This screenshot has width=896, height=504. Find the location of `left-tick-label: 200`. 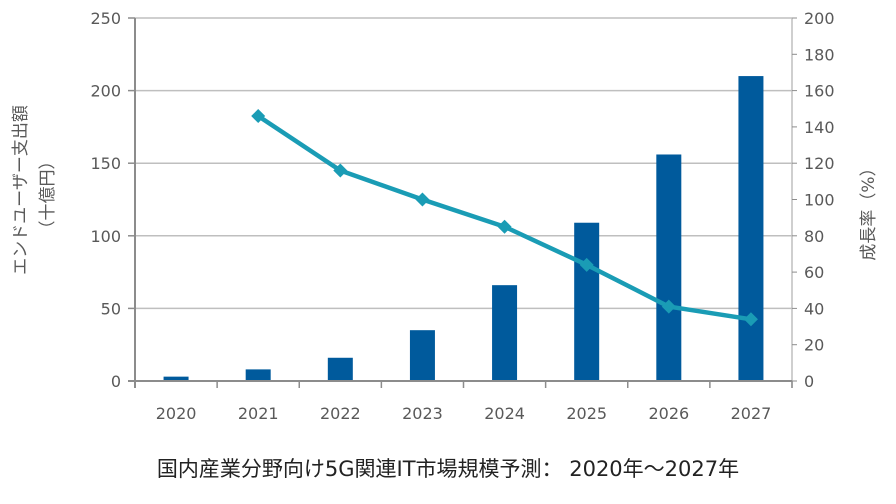

left-tick-label: 200 is located at coordinates (105, 91).